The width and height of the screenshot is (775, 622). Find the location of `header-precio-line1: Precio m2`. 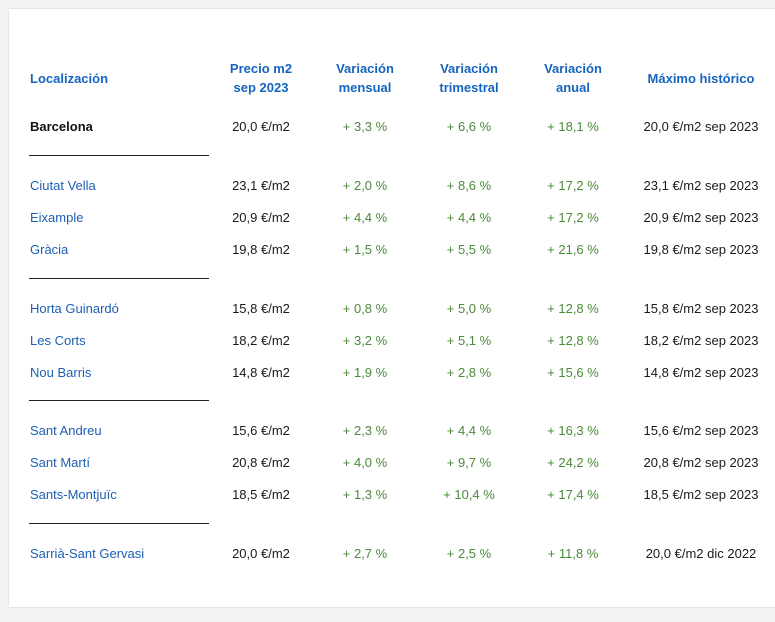

header-precio-line1: Precio m2 is located at coordinates (261, 68).